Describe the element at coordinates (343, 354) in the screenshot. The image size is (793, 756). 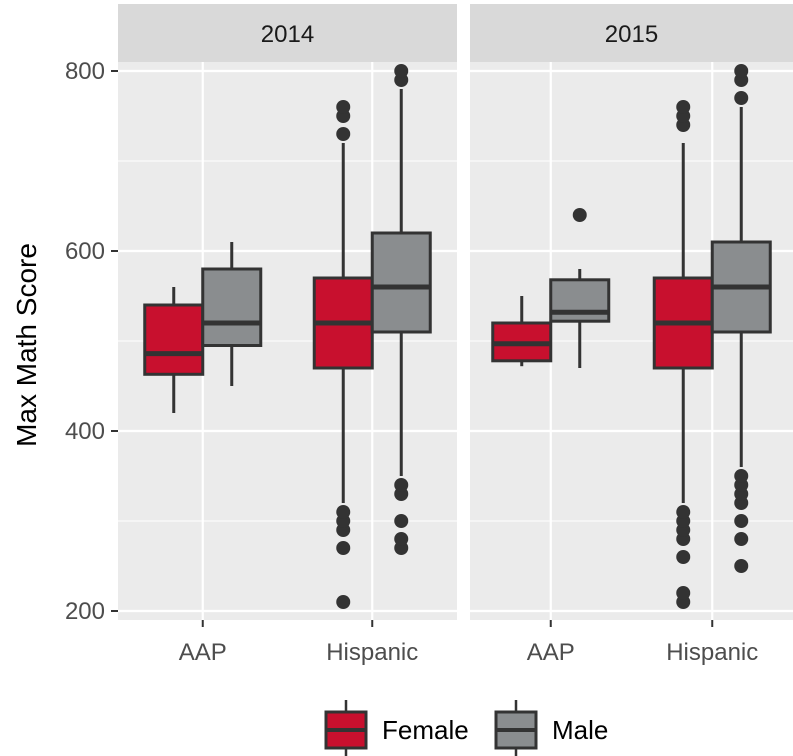
I see `boxplot-female-hispanic-2014` at that location.